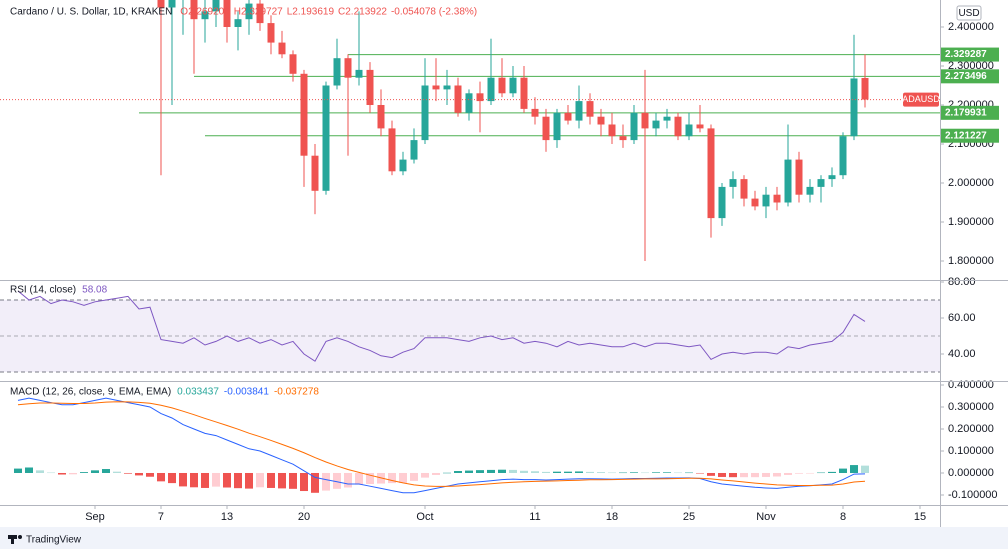  I want to click on brand: TradingView, so click(54, 540).